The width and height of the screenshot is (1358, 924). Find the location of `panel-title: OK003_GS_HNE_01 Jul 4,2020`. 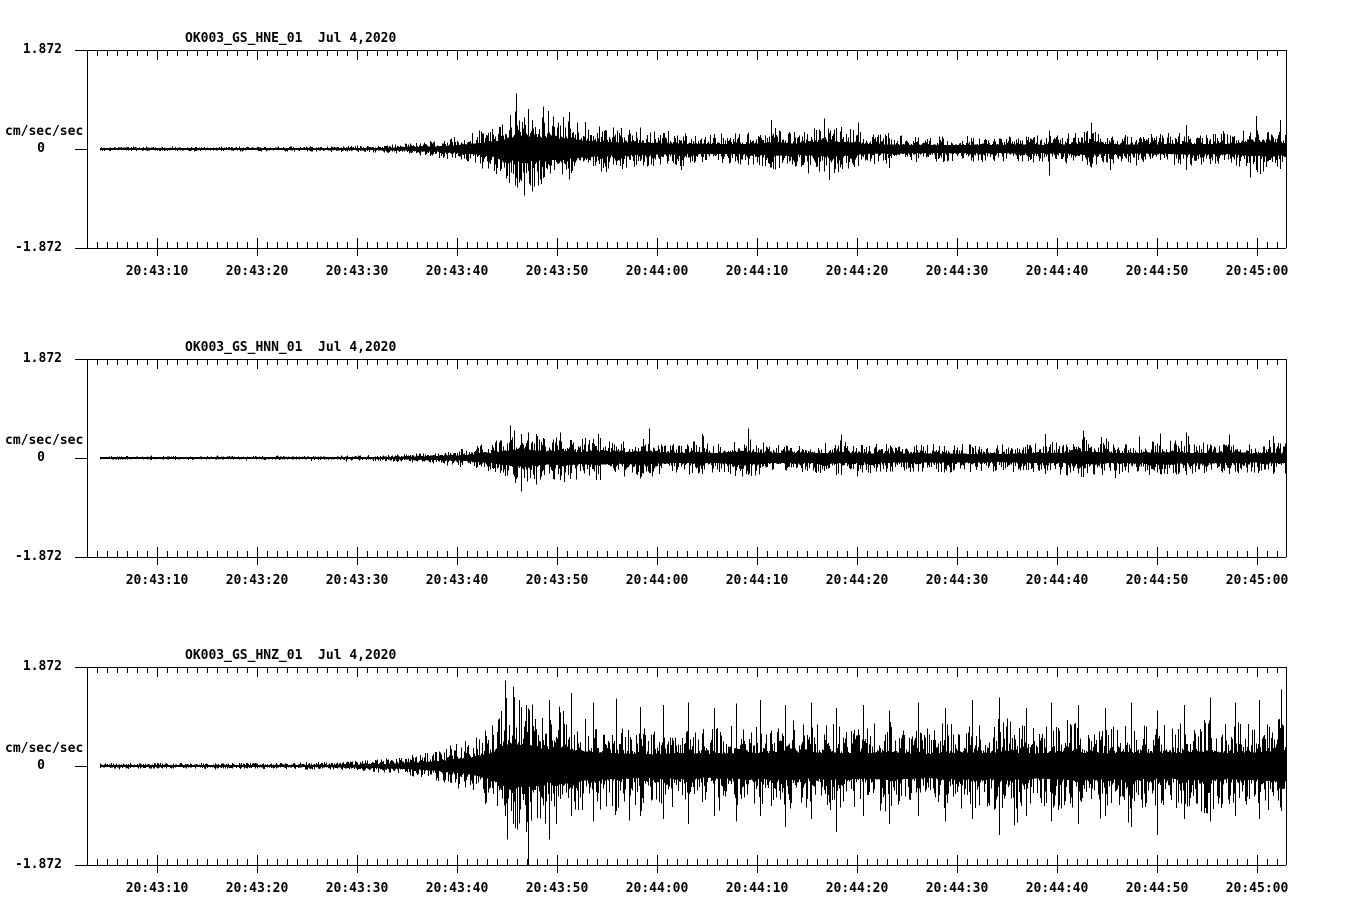

panel-title: OK003_GS_HNE_01 Jul 4,2020 is located at coordinates (291, 38).